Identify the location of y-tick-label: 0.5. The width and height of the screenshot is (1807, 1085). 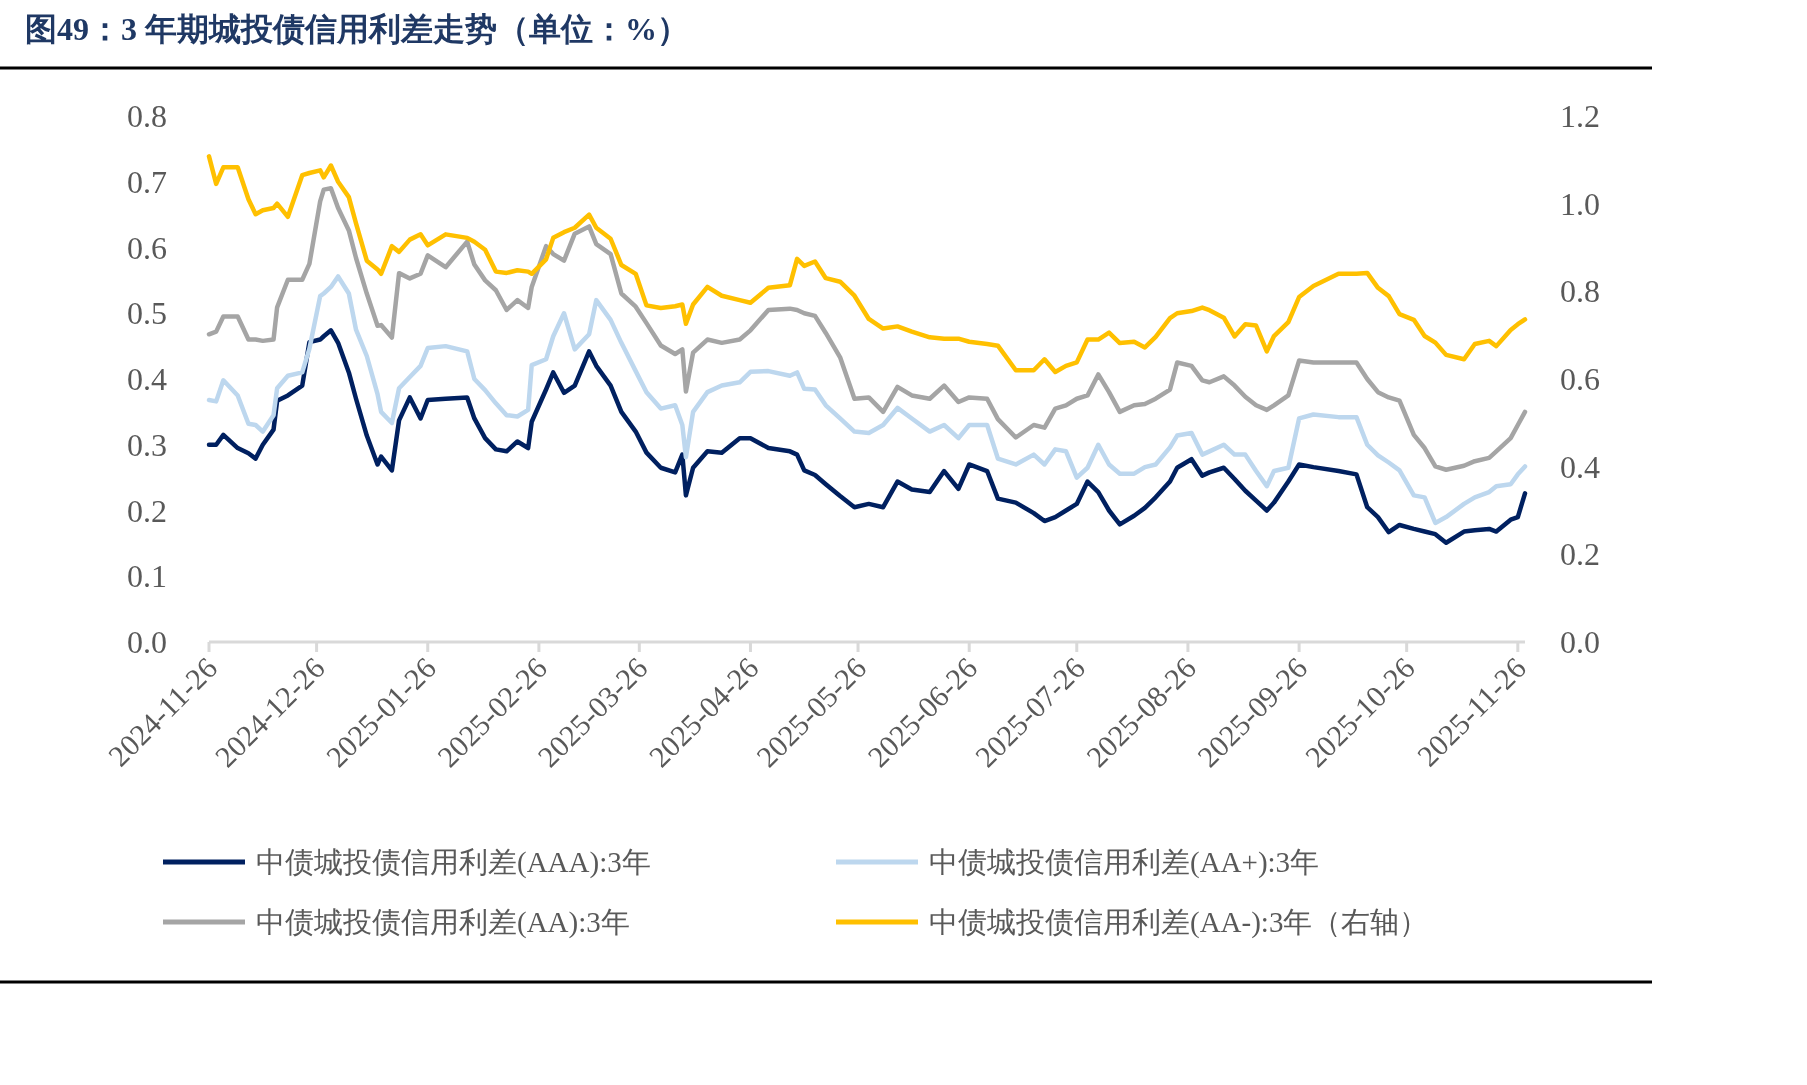
(147, 313).